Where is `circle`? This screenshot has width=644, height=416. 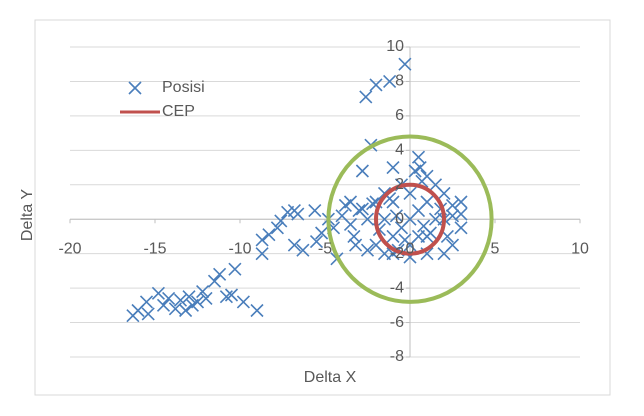 circle is located at coordinates (410, 219).